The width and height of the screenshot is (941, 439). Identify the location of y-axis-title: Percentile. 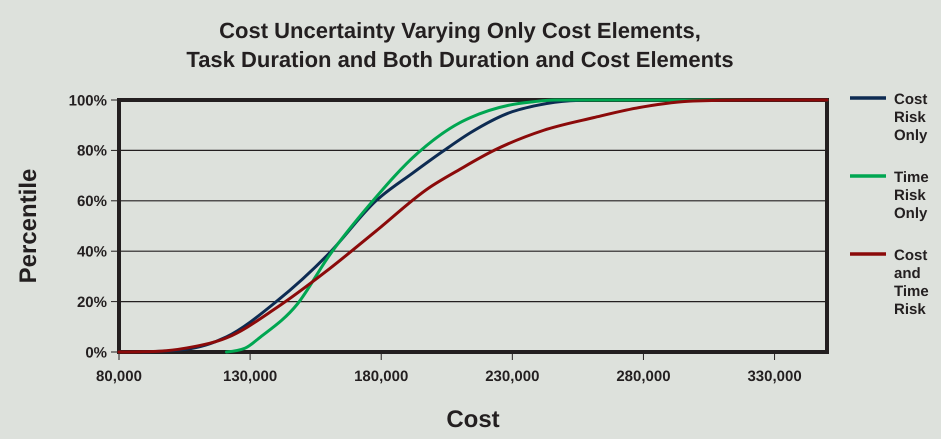
(28, 226).